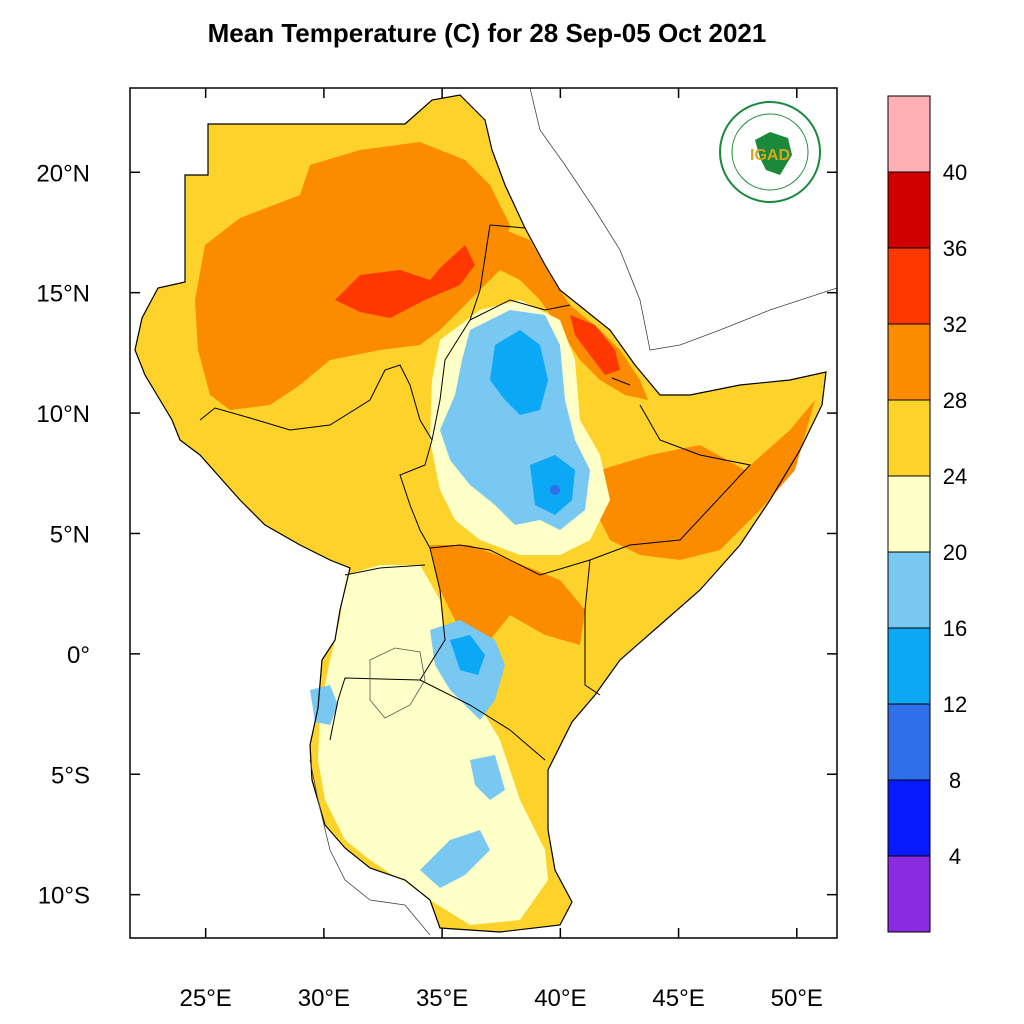  What do you see at coordinates (705, 480) in the screenshot?
I see `region-hot-somalia` at bounding box center [705, 480].